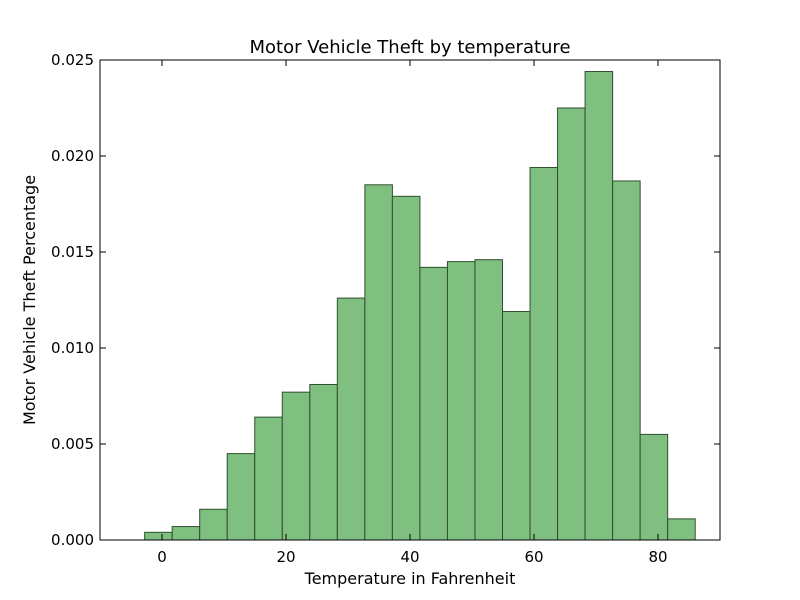 The height and width of the screenshot is (600, 800). I want to click on x-axis-label: Temperature in Fahrenheit, so click(410, 578).